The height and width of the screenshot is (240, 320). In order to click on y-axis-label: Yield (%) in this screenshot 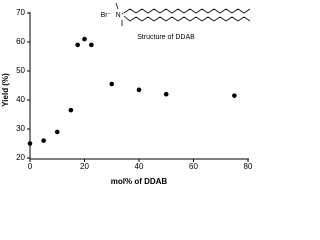, I will do `click(5, 90)`.